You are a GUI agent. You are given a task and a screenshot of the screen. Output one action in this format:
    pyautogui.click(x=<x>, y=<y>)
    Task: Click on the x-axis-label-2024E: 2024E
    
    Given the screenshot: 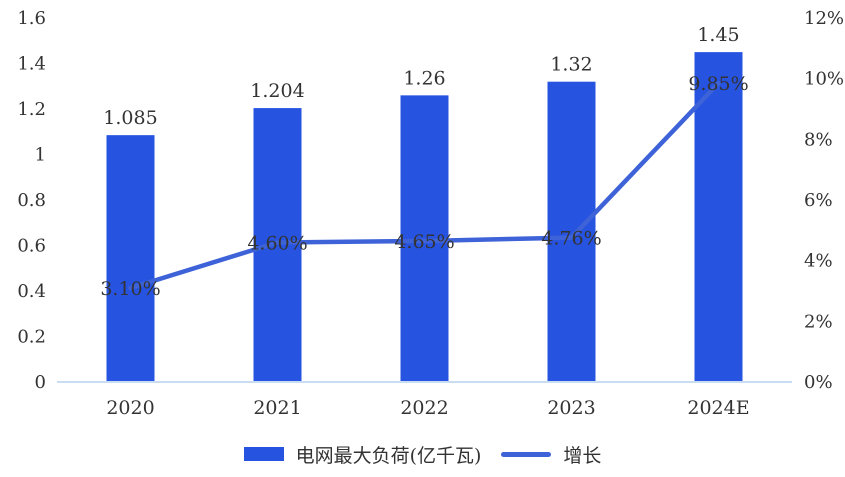 What is the action you would take?
    pyautogui.click(x=718, y=408)
    